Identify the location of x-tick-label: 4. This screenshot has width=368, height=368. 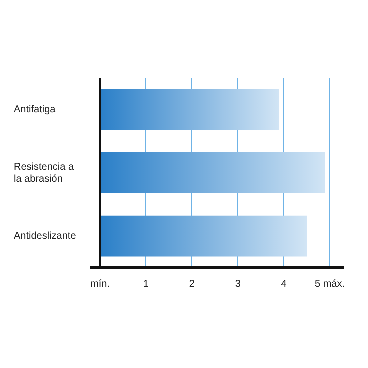
(284, 284).